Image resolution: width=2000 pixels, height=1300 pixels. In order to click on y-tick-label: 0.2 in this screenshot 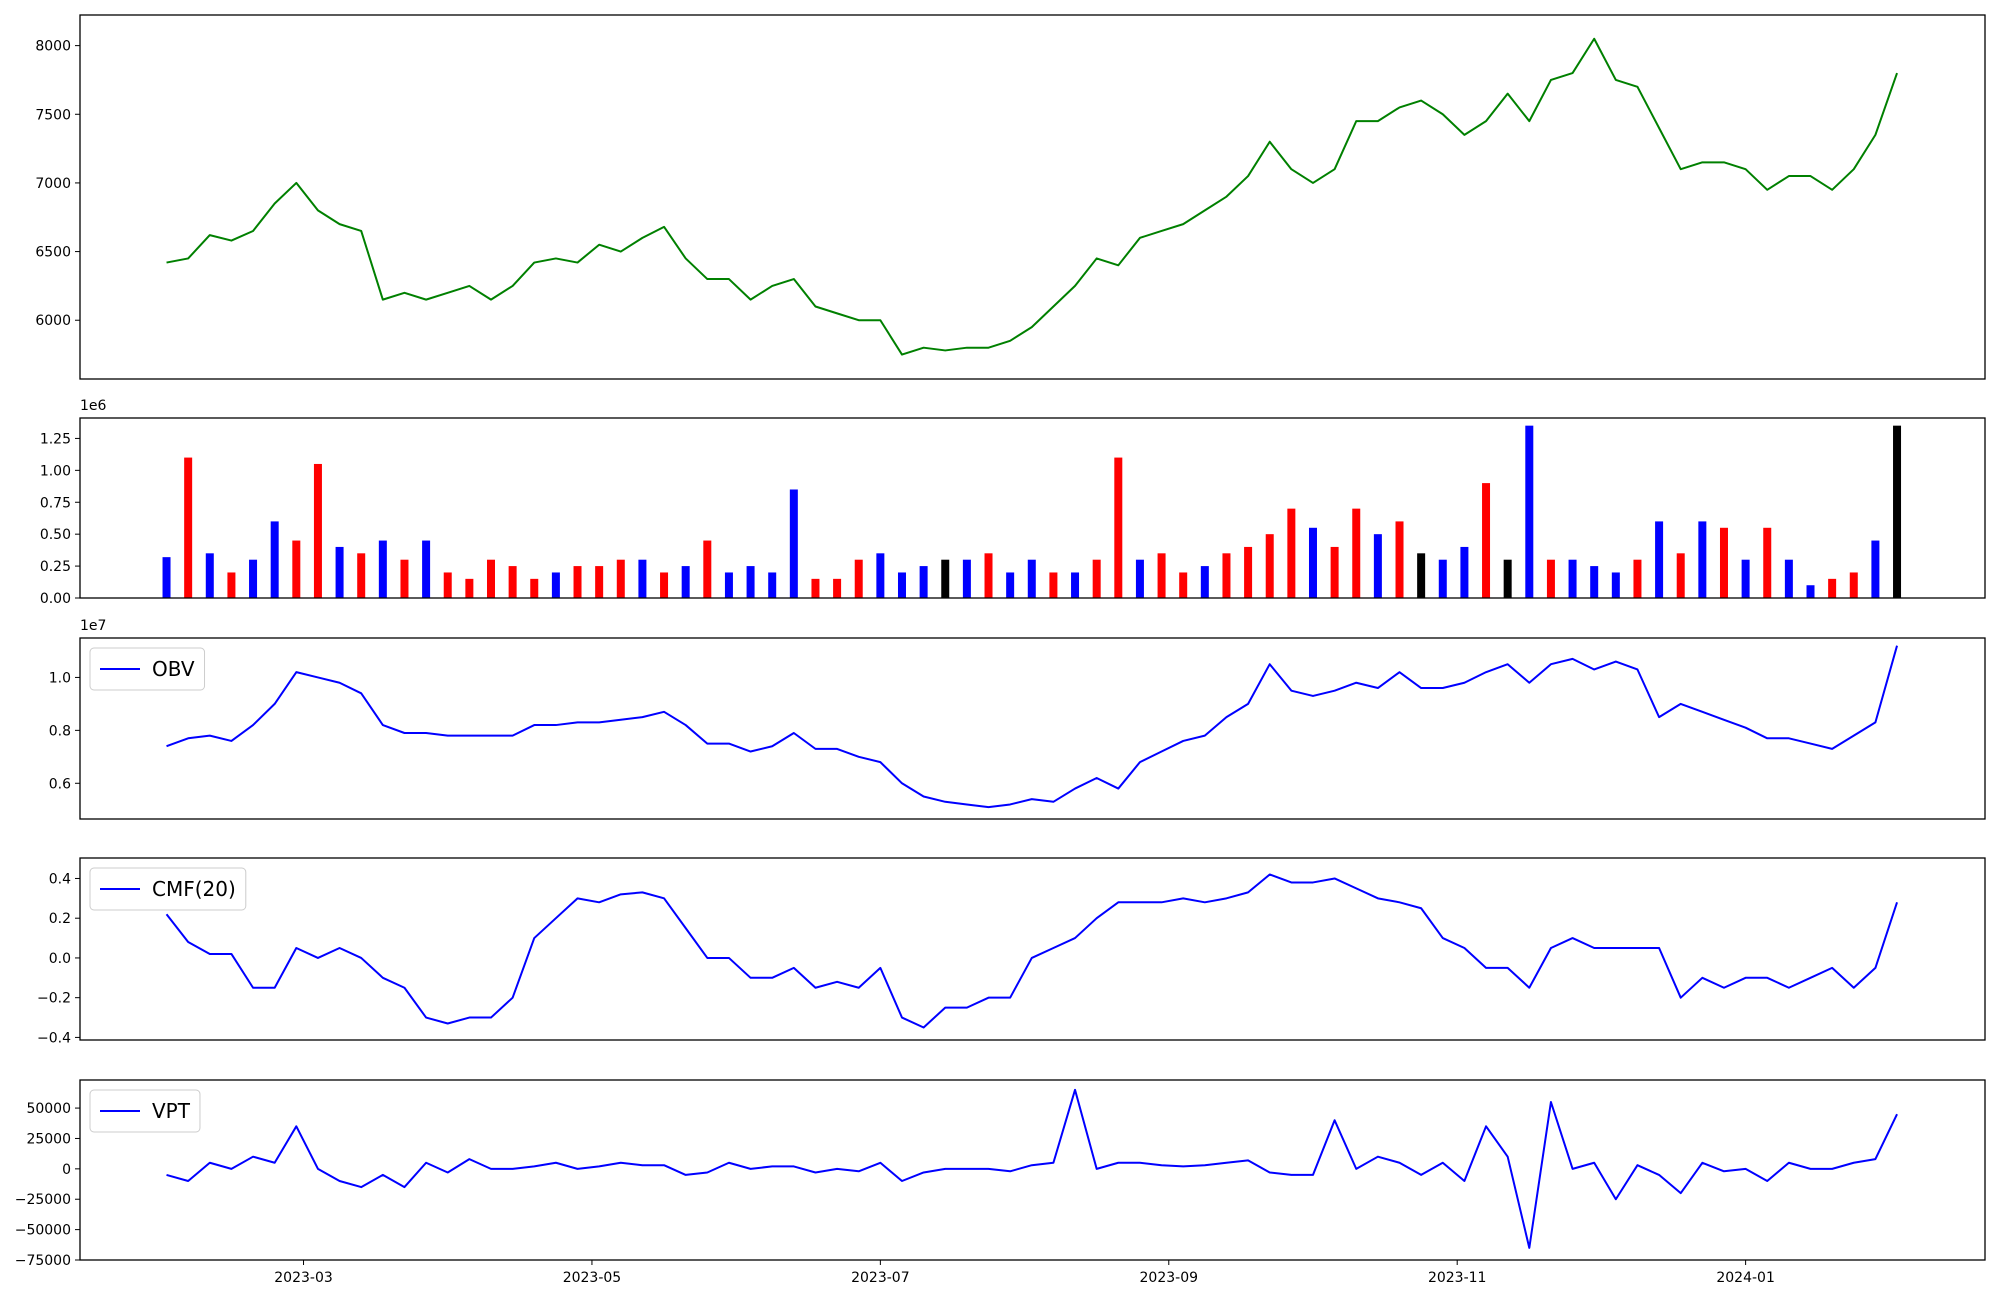, I will do `click(60, 919)`.